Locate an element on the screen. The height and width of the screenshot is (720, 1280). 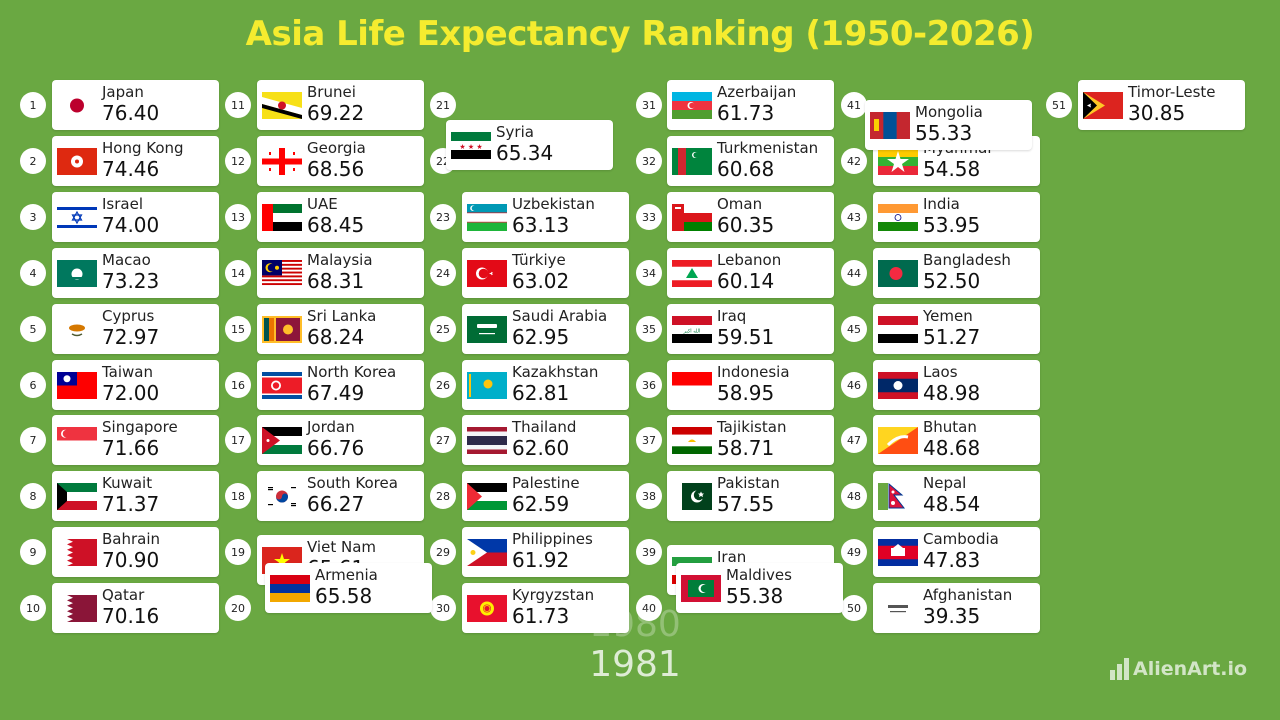
japan-flag is located at coordinates (77, 105).